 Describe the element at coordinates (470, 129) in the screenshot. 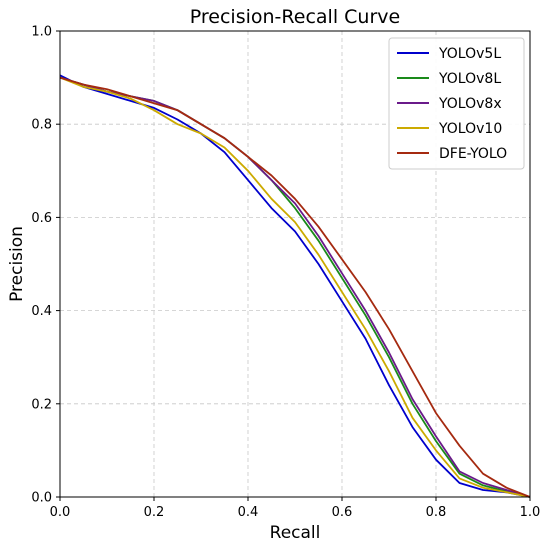

I see `legend-label: YOLOv10` at that location.